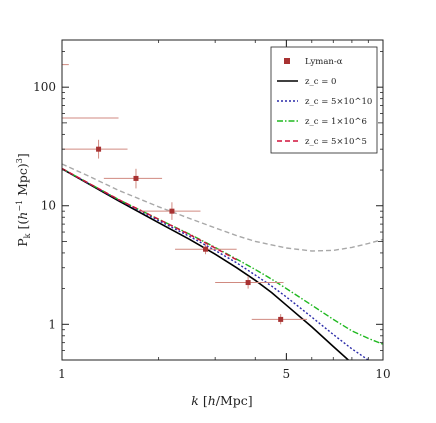 This screenshot has height=423, width=436. I want to click on legend-entry-0: Lyman-α, so click(313, 62).